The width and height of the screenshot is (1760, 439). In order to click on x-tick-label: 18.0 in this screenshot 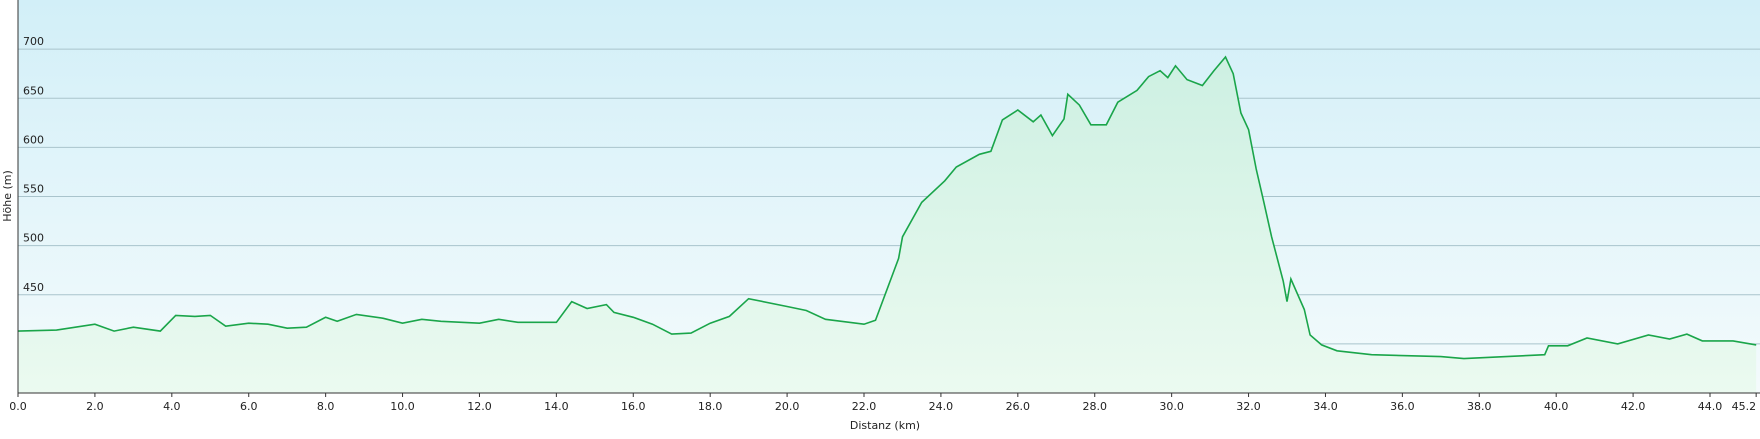, I will do `click(710, 406)`.